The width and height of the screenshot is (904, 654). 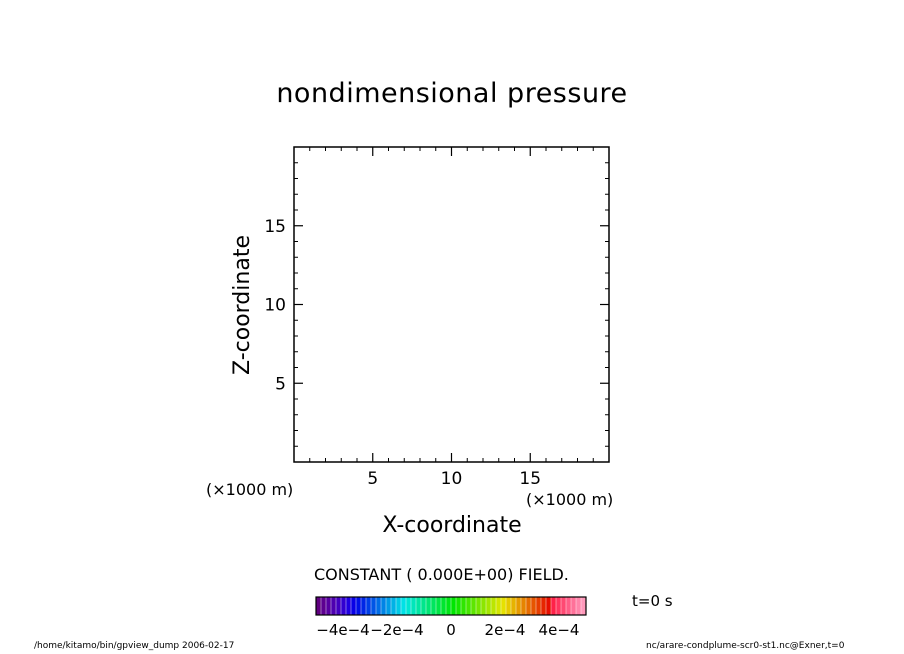 What do you see at coordinates (275, 306) in the screenshot?
I see `y-tick-label: 10` at bounding box center [275, 306].